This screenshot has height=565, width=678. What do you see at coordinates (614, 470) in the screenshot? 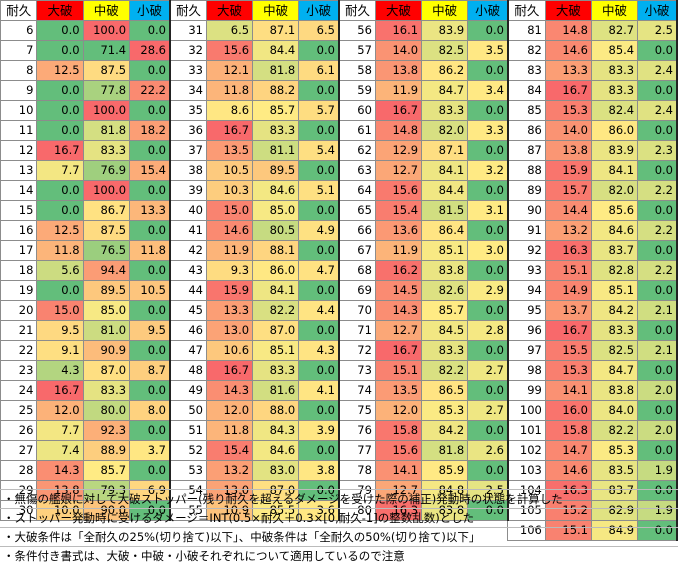
I see `moderate-cell: 83.5` at bounding box center [614, 470].